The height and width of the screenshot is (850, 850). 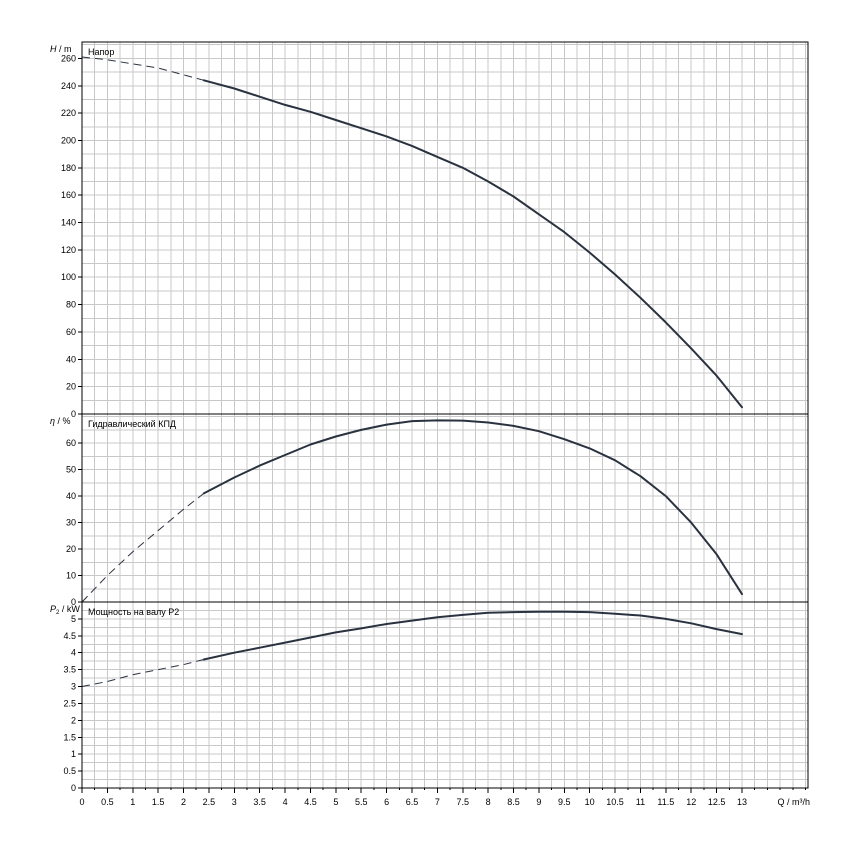 What do you see at coordinates (615, 802) in the screenshot?
I see `x-tick-label: 10.5` at bounding box center [615, 802].